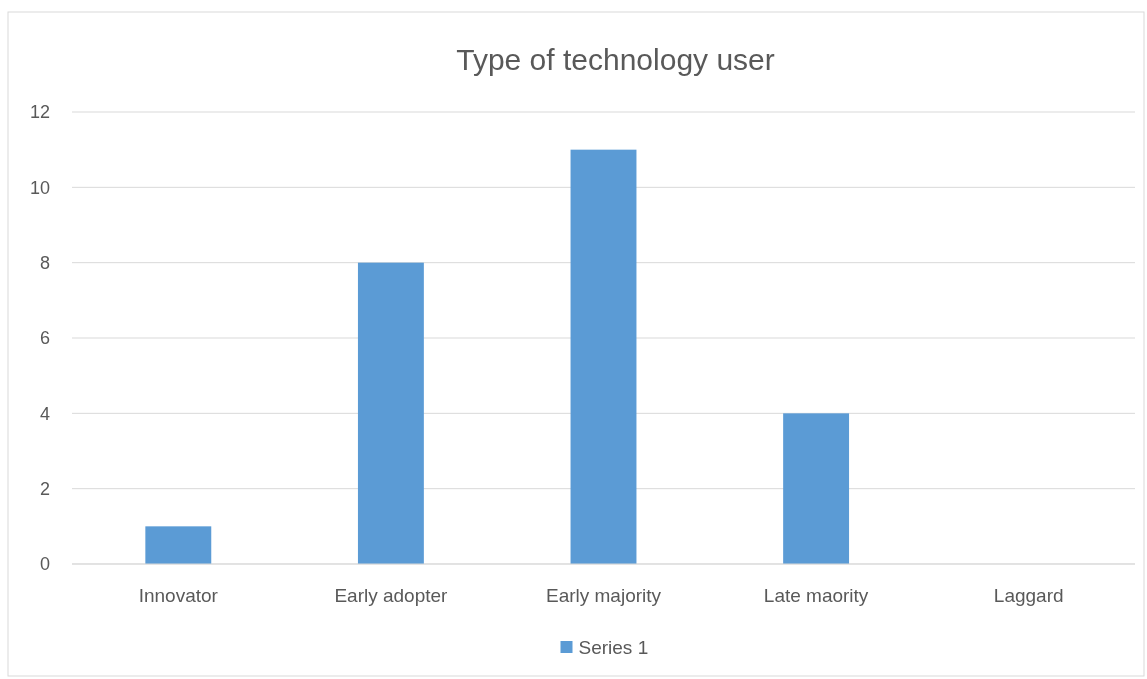 This screenshot has height=679, width=1147. Describe the element at coordinates (44, 413) in the screenshot. I see `y-tick-label: 4` at that location.